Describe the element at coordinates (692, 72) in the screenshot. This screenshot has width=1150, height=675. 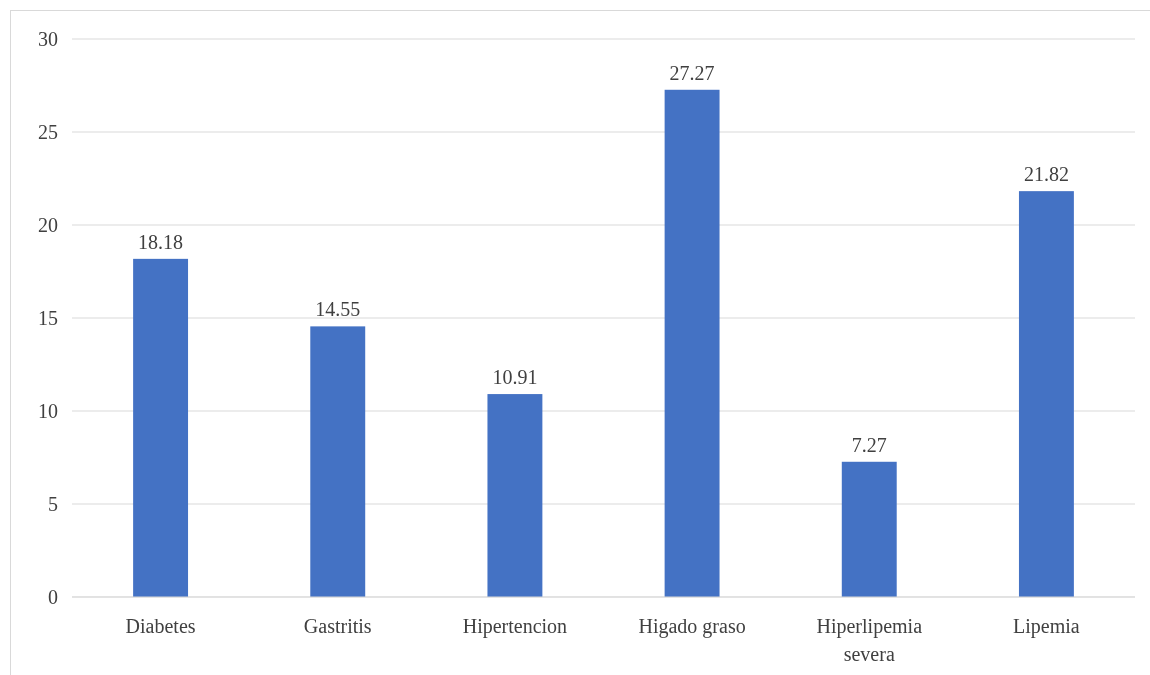
I see `data-label: 27.27` at that location.